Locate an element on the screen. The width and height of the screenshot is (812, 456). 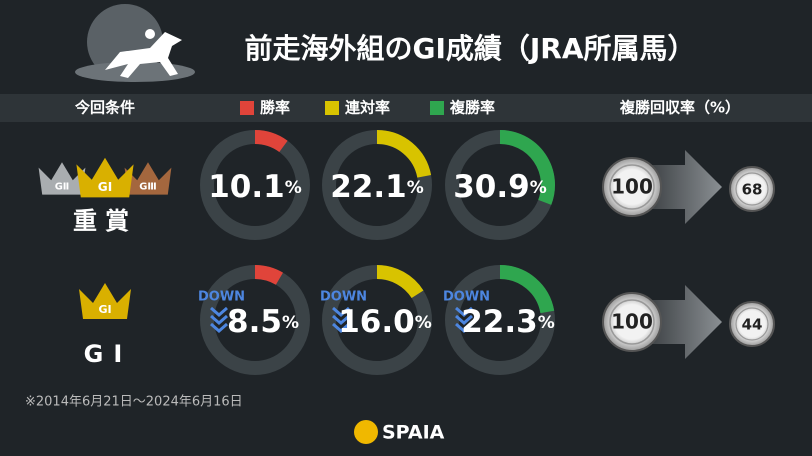
brand: SPAIA is located at coordinates (399, 432).